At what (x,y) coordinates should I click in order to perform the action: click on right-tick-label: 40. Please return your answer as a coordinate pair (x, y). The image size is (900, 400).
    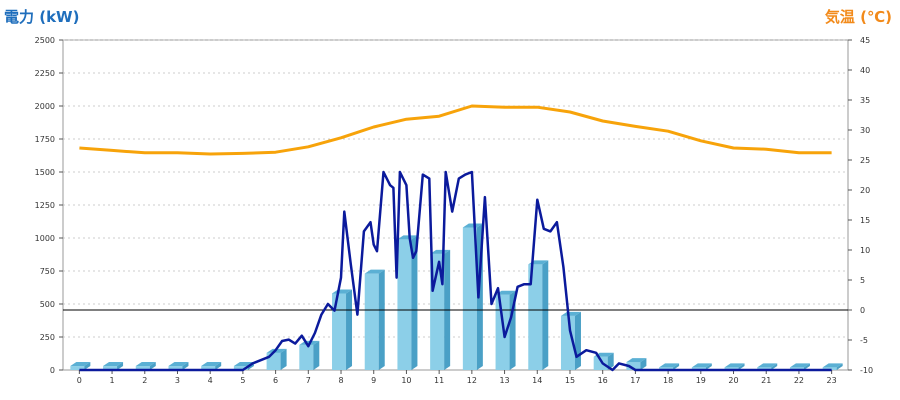
    Looking at the image, I should click on (865, 70).